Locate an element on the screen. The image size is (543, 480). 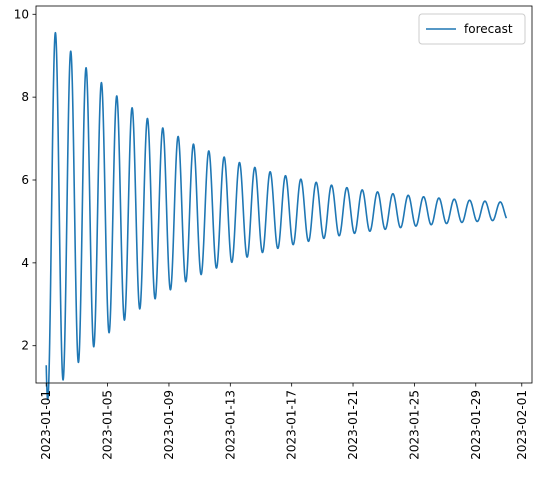
x-tick-label: 2023-01-01 is located at coordinates (46, 425).